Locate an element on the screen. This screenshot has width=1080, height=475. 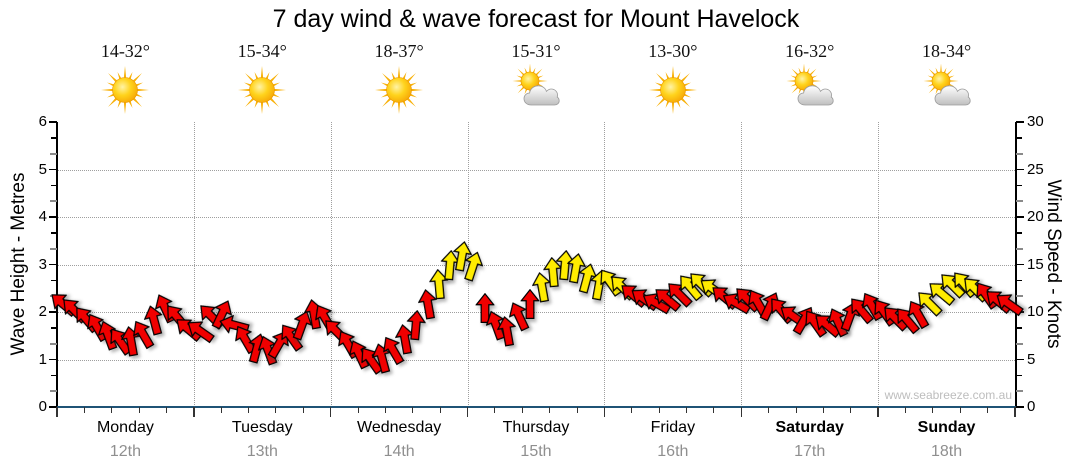
x-date-label: 17th is located at coordinates (810, 451).